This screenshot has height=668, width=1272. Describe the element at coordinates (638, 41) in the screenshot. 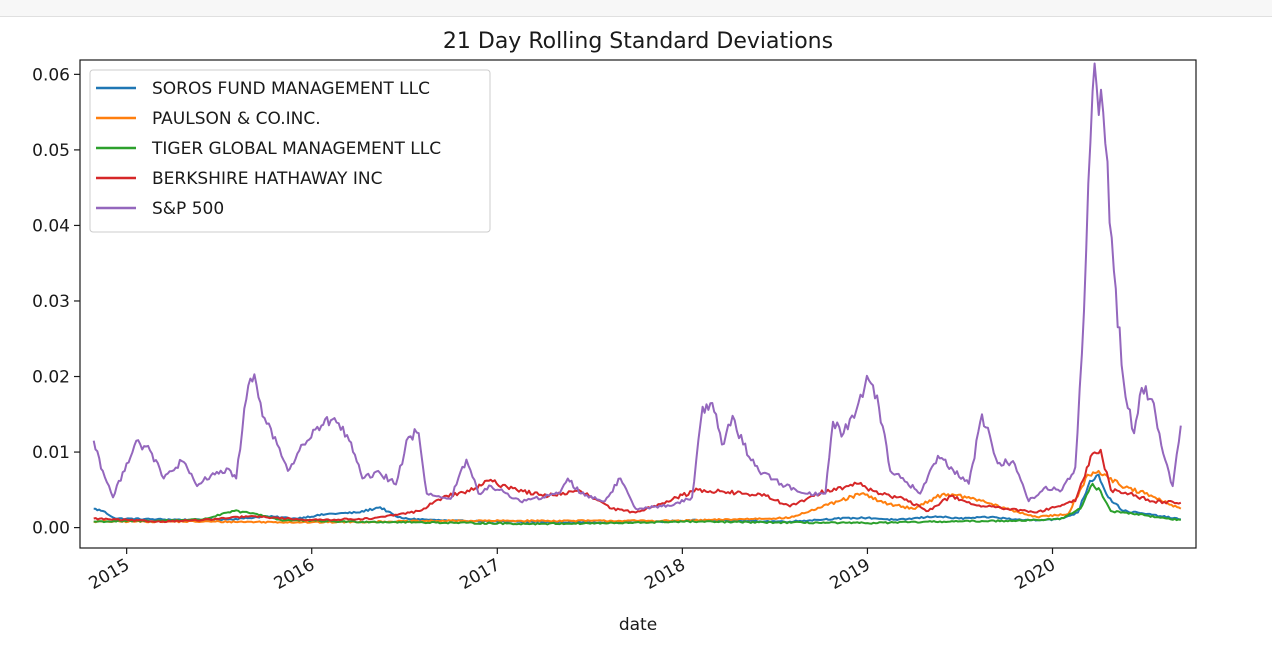

I see `chart-title: 21 Day Rolling Standard Deviations` at that location.